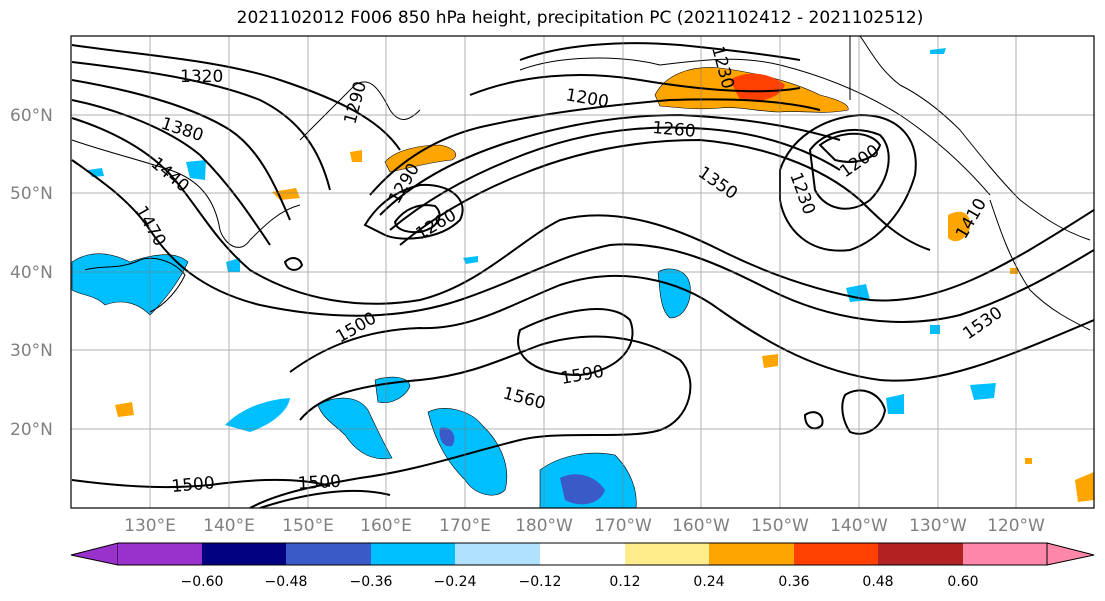 The width and height of the screenshot is (1105, 601). Describe the element at coordinates (674, 130) in the screenshot. I see `contour-label: 1260` at that location.